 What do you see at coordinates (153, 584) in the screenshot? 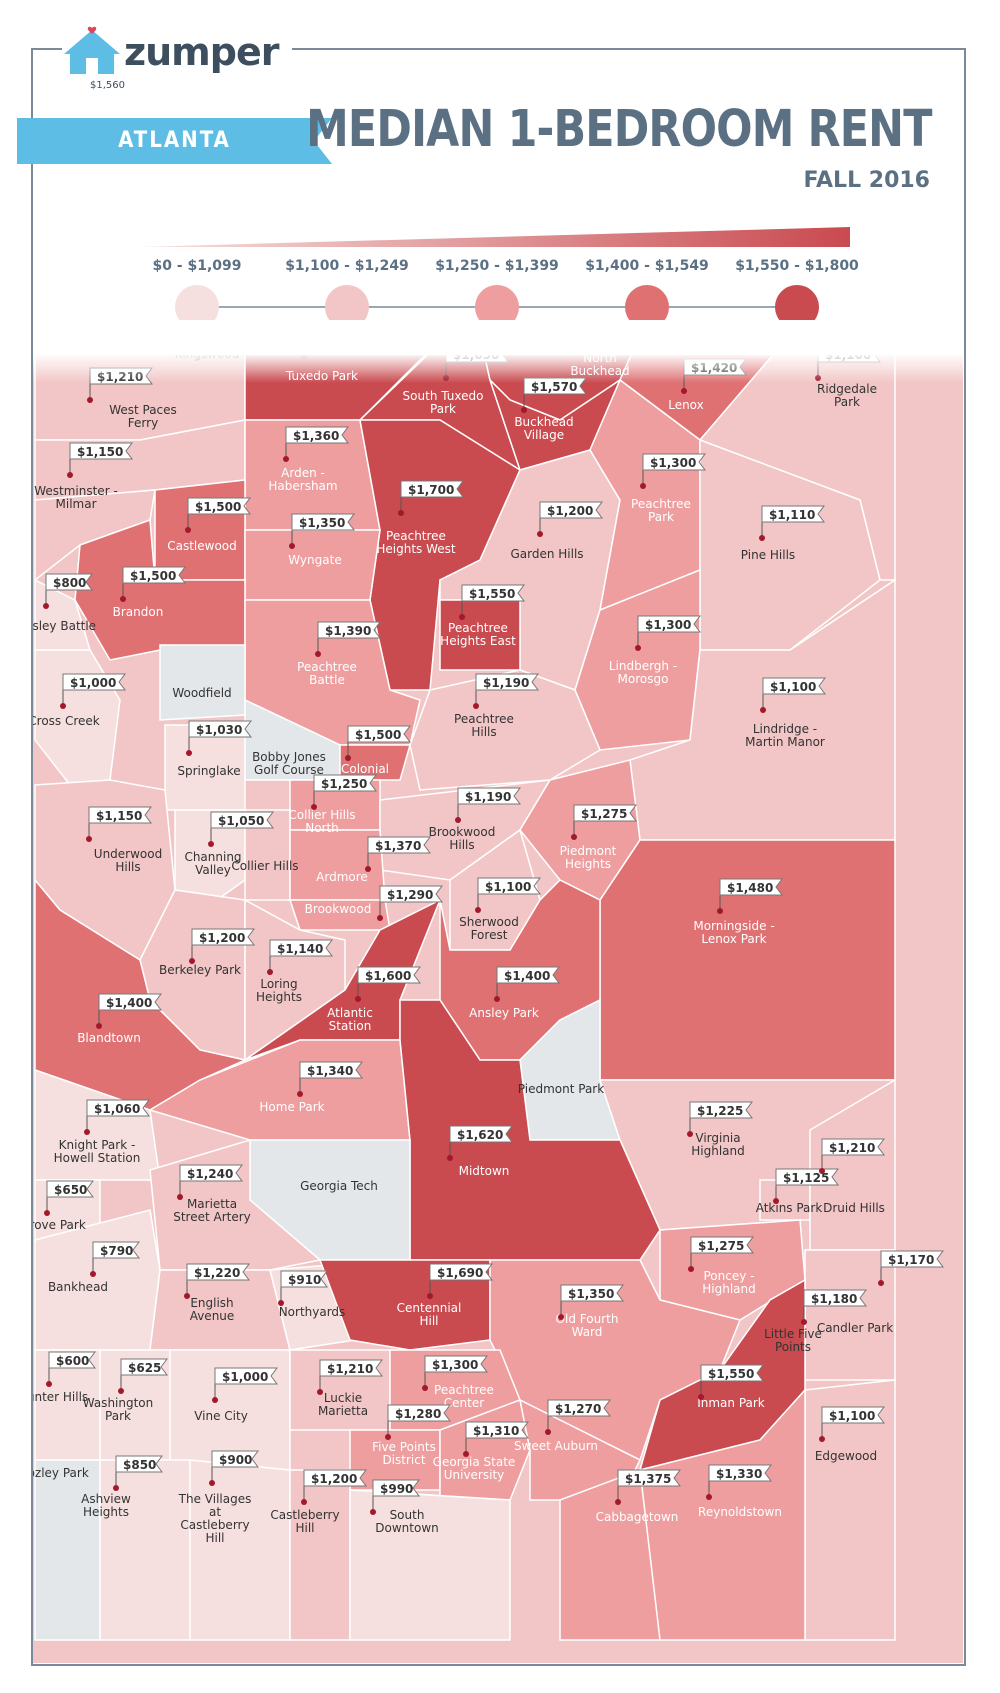
I see `price-flag-brandon: $1,500` at bounding box center [153, 584].